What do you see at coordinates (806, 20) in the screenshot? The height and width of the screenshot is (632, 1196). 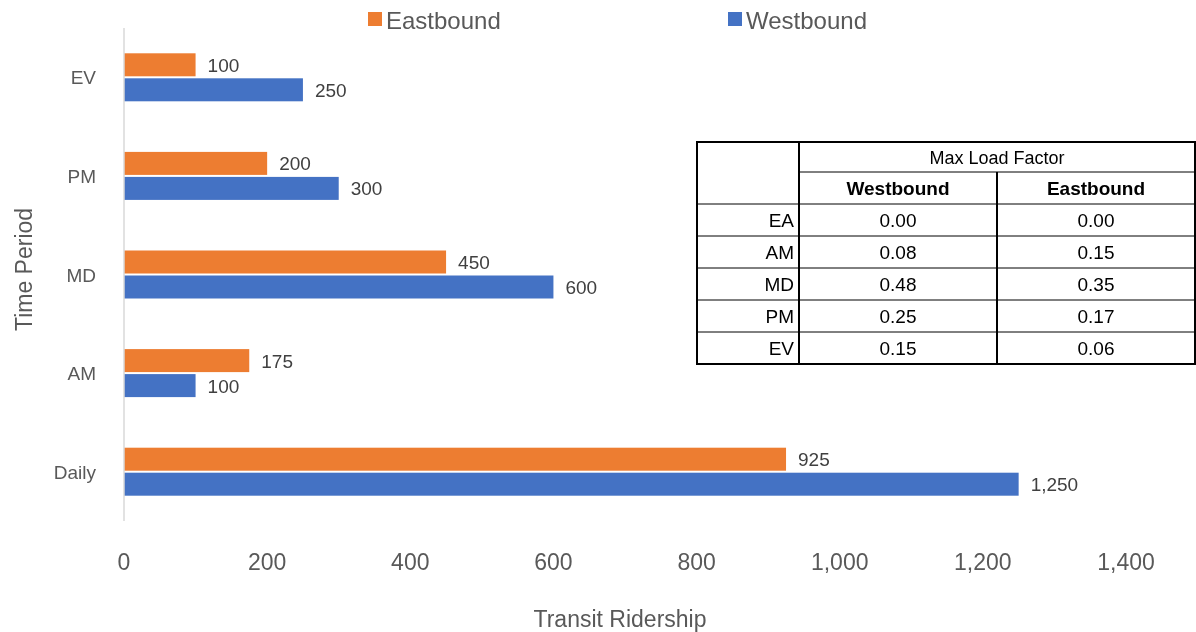 I see `legend-label: Westbound` at bounding box center [806, 20].